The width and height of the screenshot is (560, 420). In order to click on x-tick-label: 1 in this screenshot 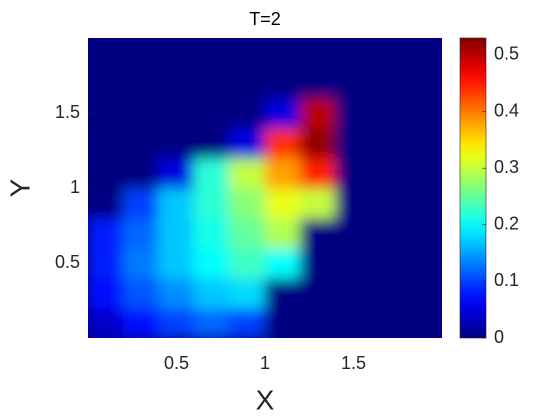, I will do `click(265, 363)`.